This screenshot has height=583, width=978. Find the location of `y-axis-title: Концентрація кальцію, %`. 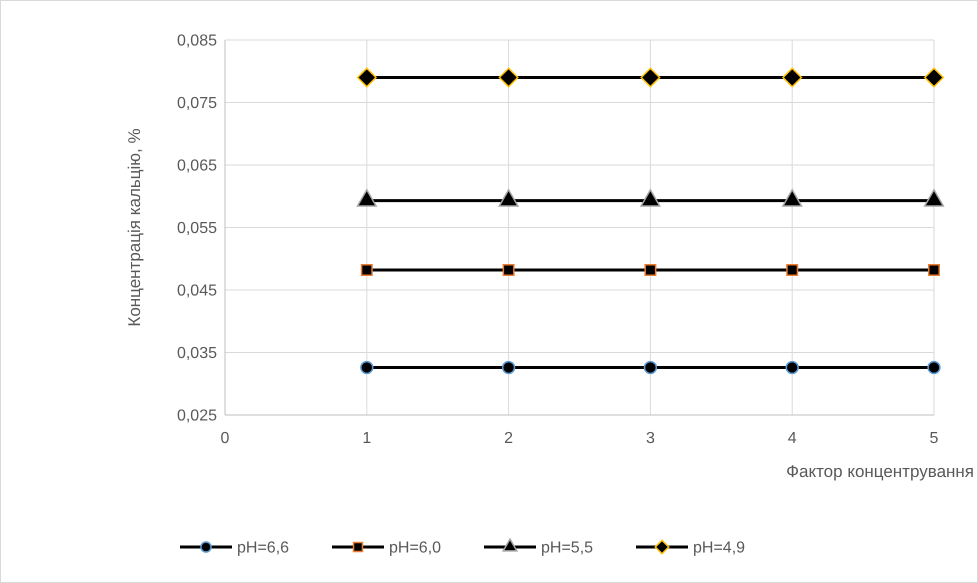

y-axis-title: Концентрація кальцію, % is located at coordinates (134, 227).